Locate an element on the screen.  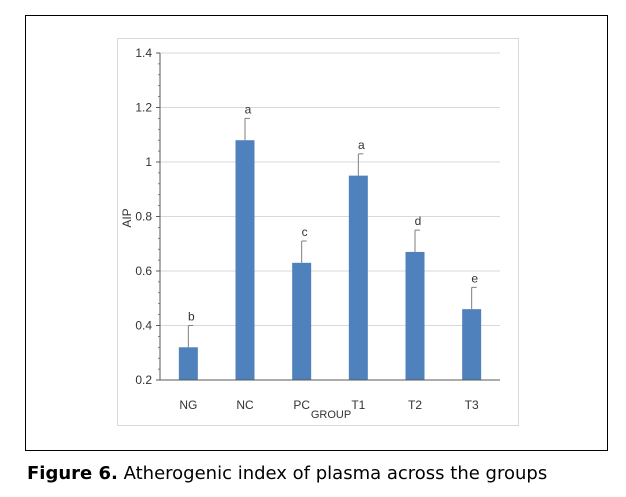
y-tick-label: 1 is located at coordinates (148, 162).